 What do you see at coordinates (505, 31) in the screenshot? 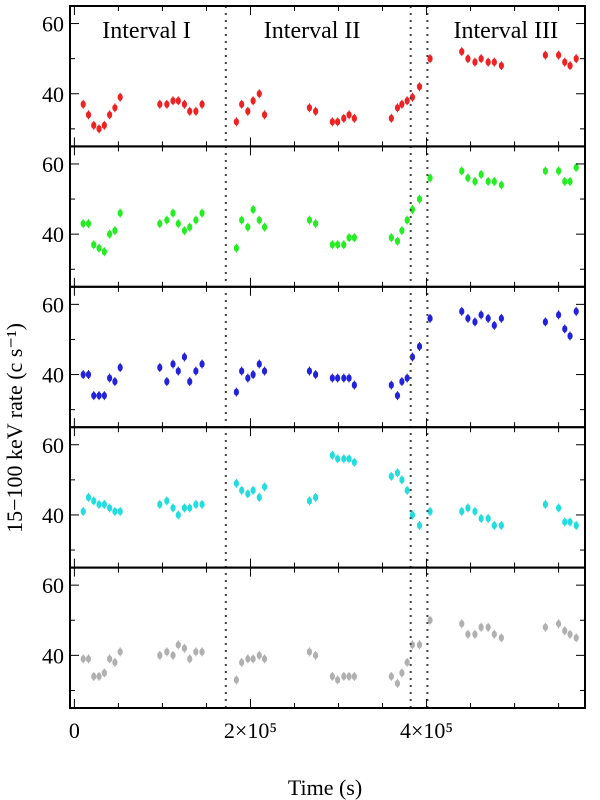
I see `interval-label: Interval III` at bounding box center [505, 31].